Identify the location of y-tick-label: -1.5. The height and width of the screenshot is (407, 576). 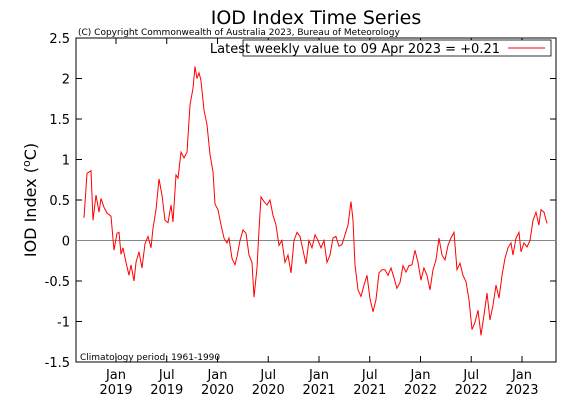
(57, 363).